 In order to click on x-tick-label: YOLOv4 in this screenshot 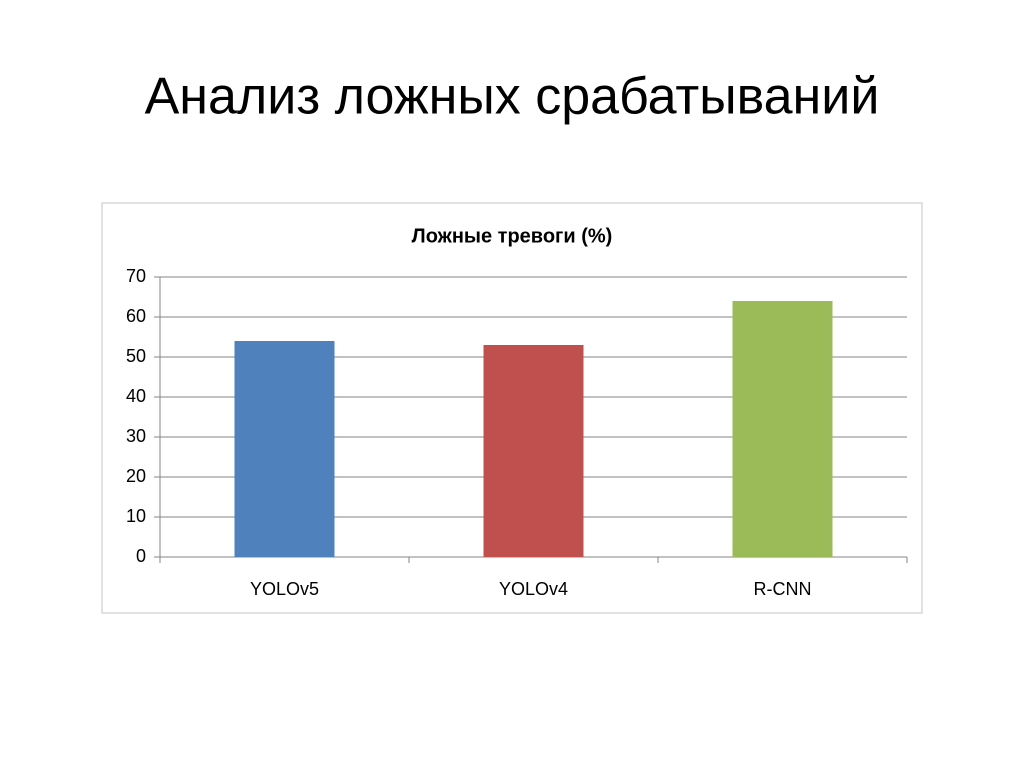, I will do `click(533, 589)`.